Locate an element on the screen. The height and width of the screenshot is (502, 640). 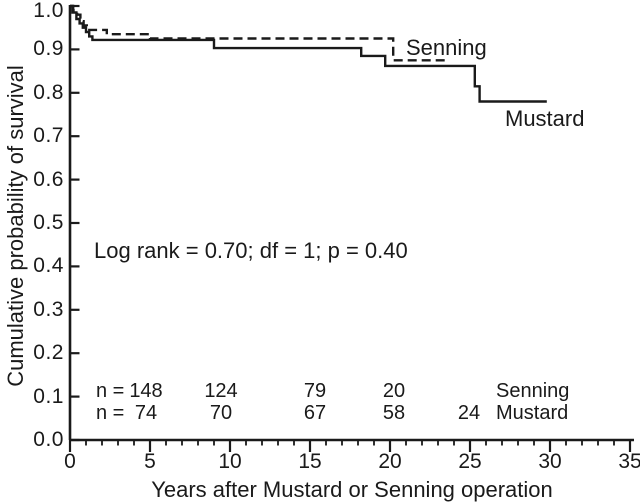
senning-survival-curve is located at coordinates (258, 33).